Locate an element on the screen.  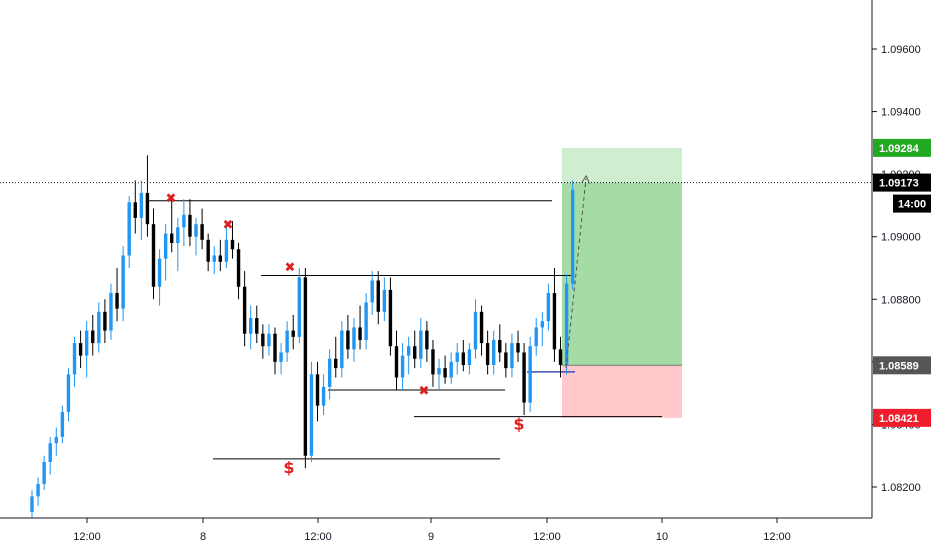
price-tick-label: 1.08800 is located at coordinates (901, 300).